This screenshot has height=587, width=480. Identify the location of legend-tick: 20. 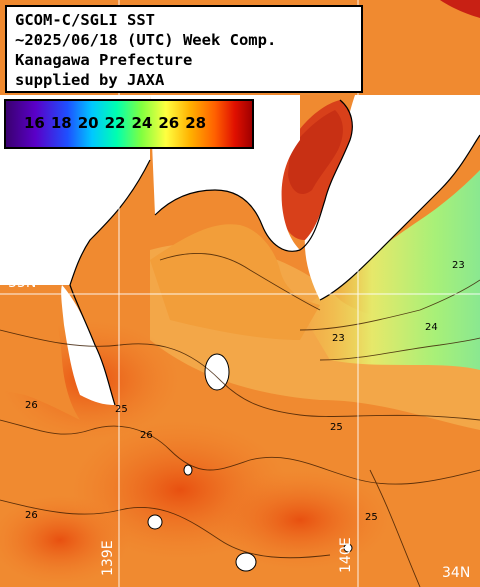
(88, 123).